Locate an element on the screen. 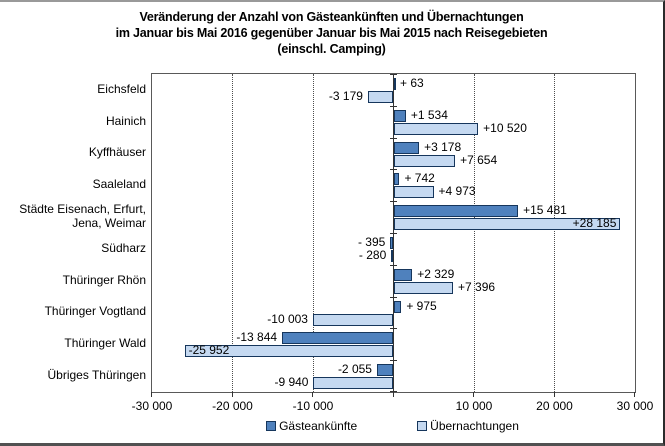  data-label: -13 844 is located at coordinates (257, 337).